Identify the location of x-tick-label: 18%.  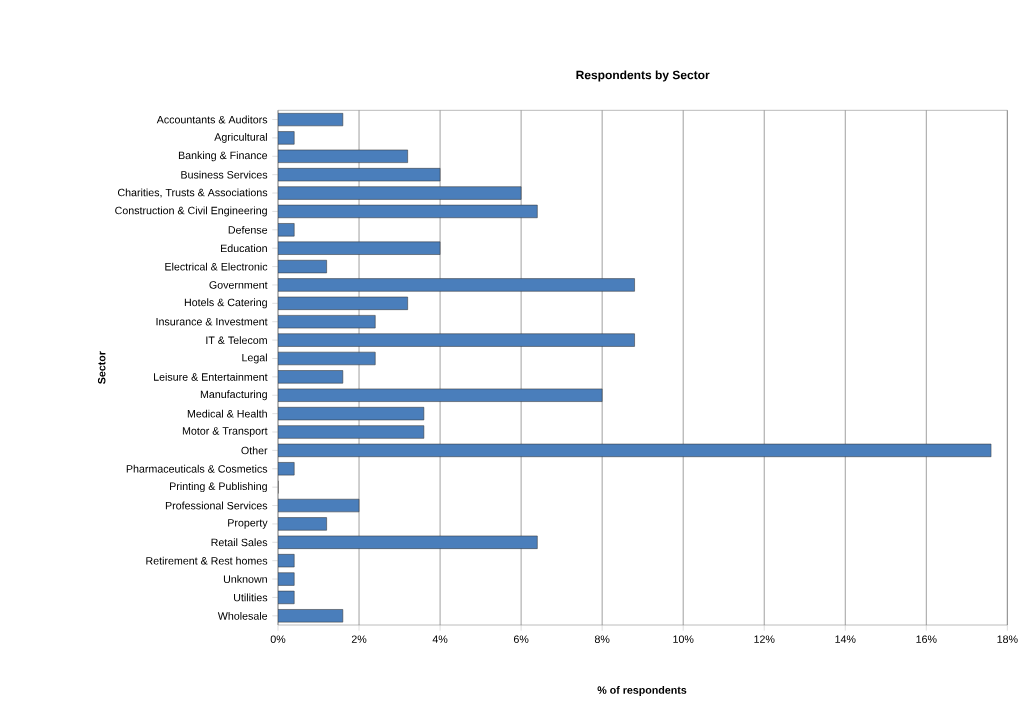
(1007, 639).